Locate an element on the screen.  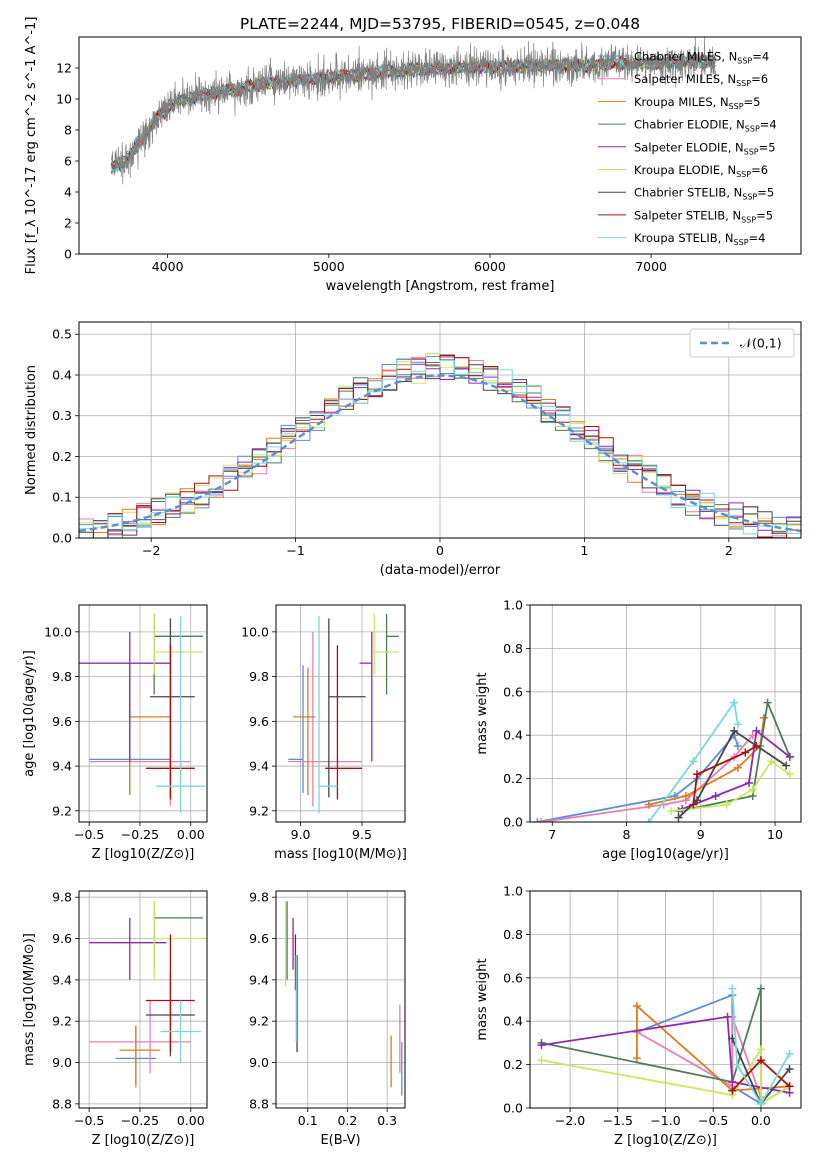
y-axis-label: Normed distribution is located at coordinates (31, 430).